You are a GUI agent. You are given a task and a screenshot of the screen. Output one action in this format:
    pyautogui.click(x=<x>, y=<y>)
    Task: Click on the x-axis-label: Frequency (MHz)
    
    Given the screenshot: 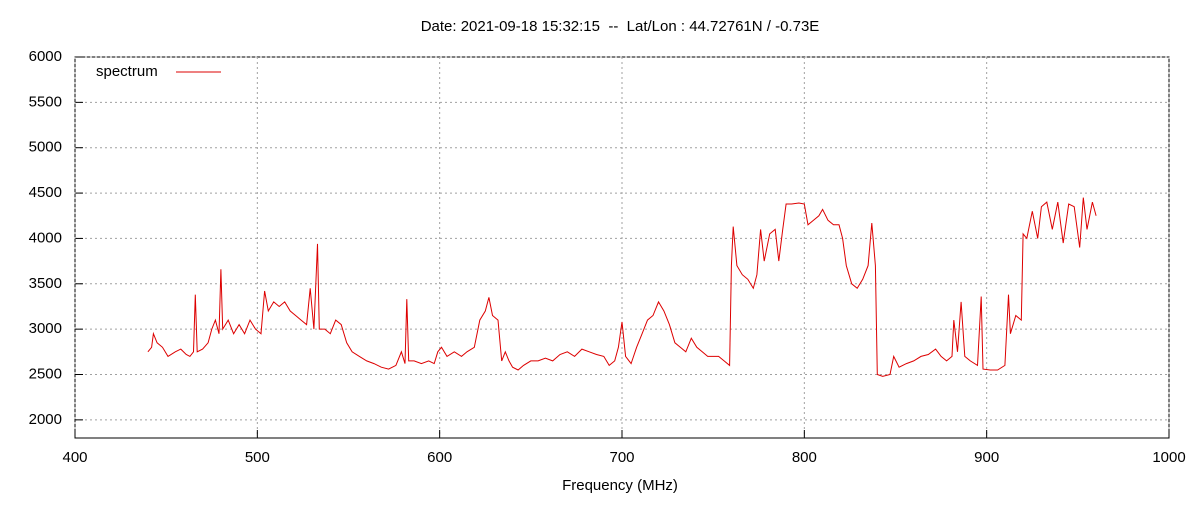 What is the action you would take?
    pyautogui.click(x=620, y=485)
    